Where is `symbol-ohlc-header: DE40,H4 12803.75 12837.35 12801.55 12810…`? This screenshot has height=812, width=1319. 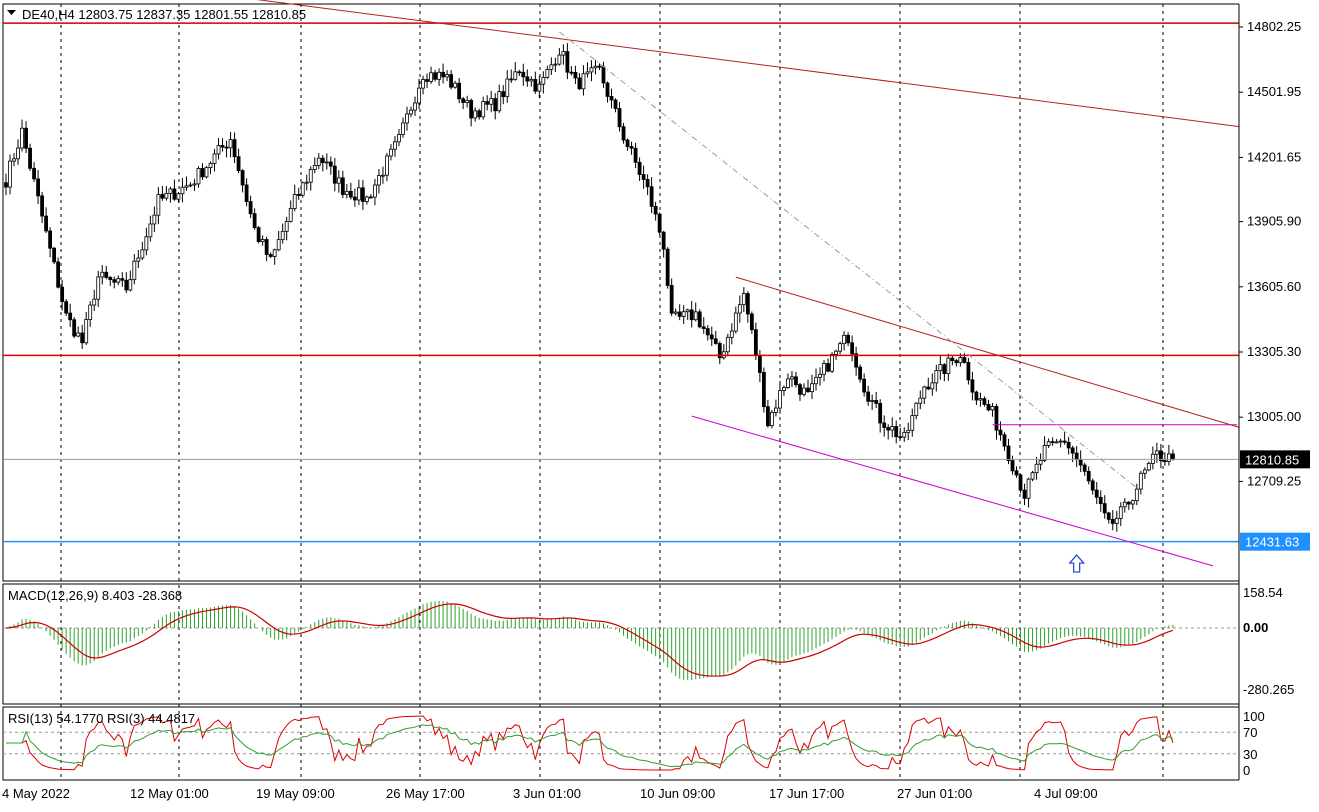
symbol-ohlc-header: DE40,H4 12803.75 12837.35 12801.55 12810… is located at coordinates (164, 14).